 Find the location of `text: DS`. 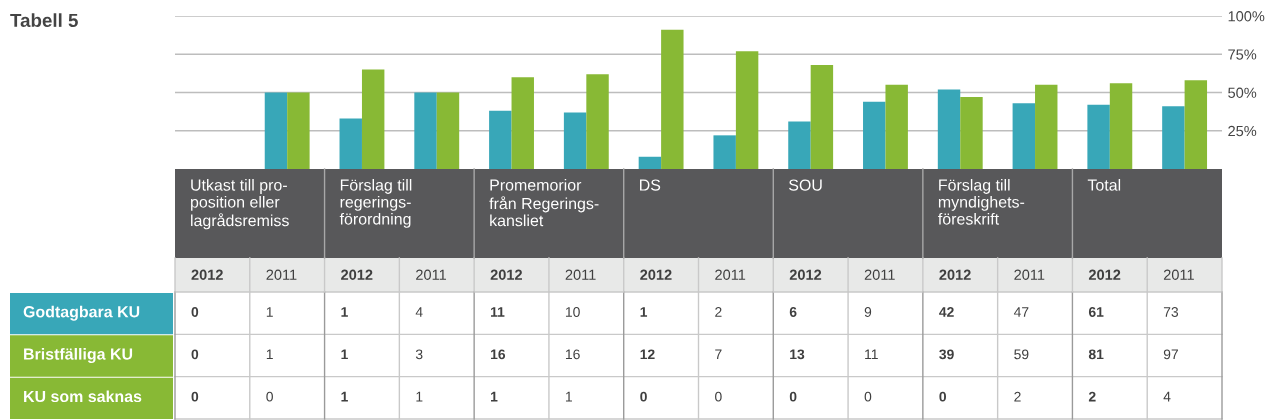

text: DS is located at coordinates (650, 185).